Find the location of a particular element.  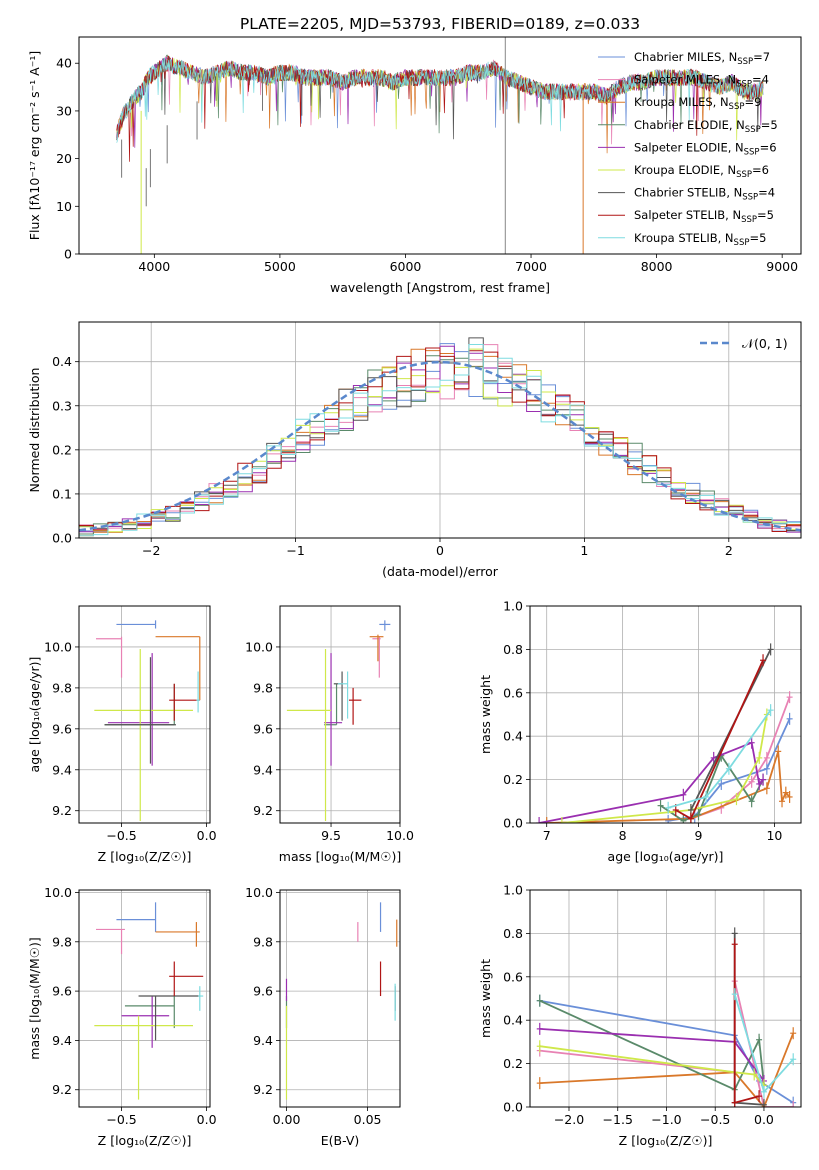

y-tick-label: 30 is located at coordinates (64, 110).